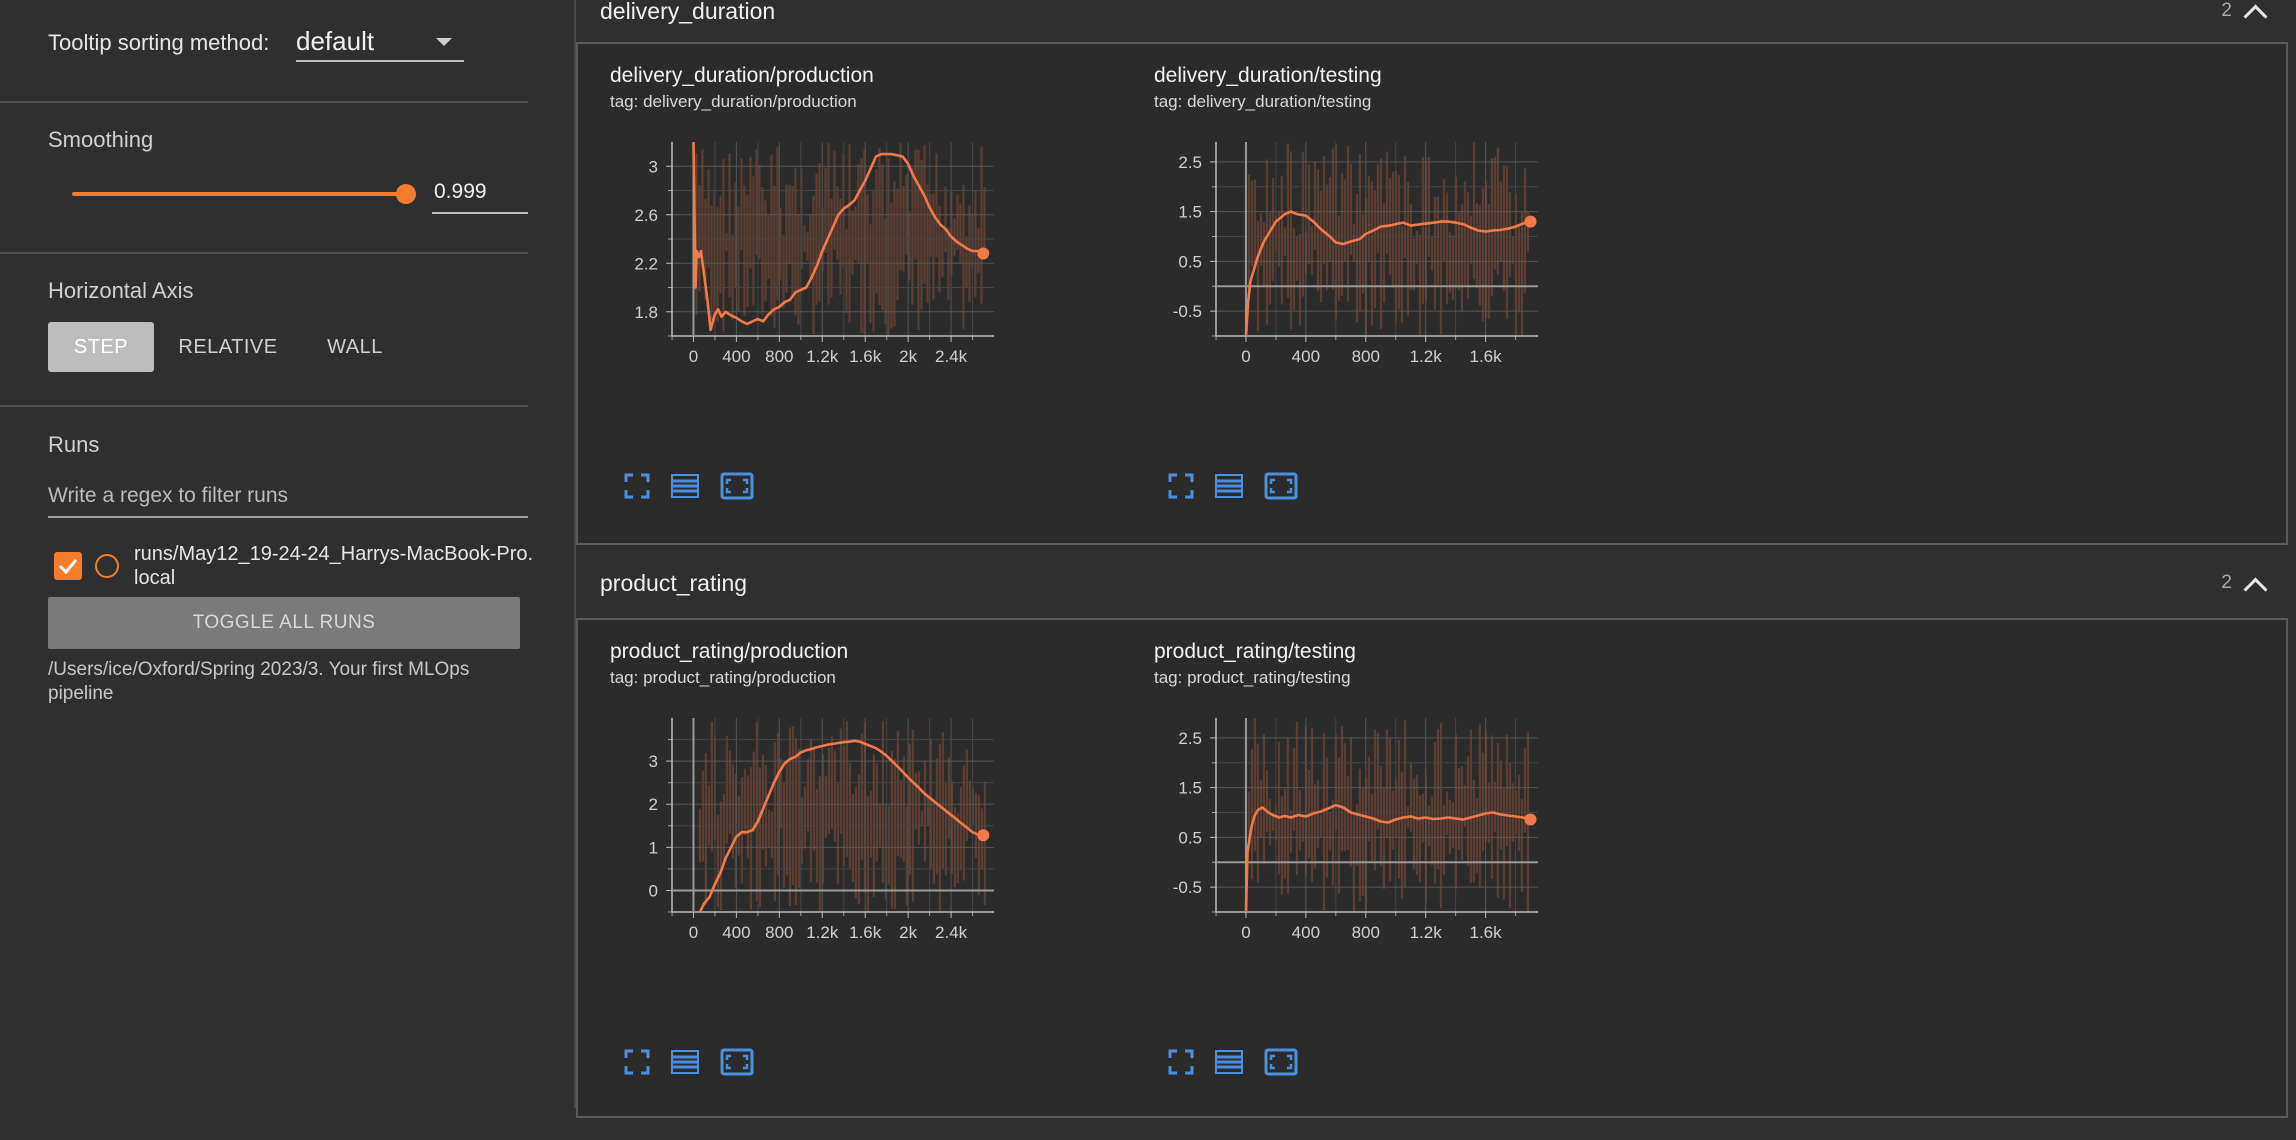 The height and width of the screenshot is (1140, 2296). I want to click on axis-step-button: STEP, so click(101, 347).